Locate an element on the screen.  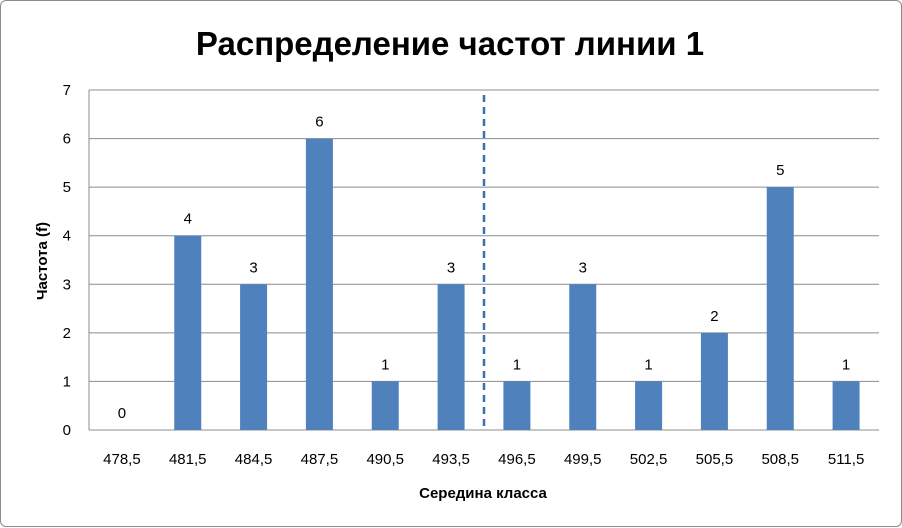
y-axis-title: Частота (f) is located at coordinates (42, 261).